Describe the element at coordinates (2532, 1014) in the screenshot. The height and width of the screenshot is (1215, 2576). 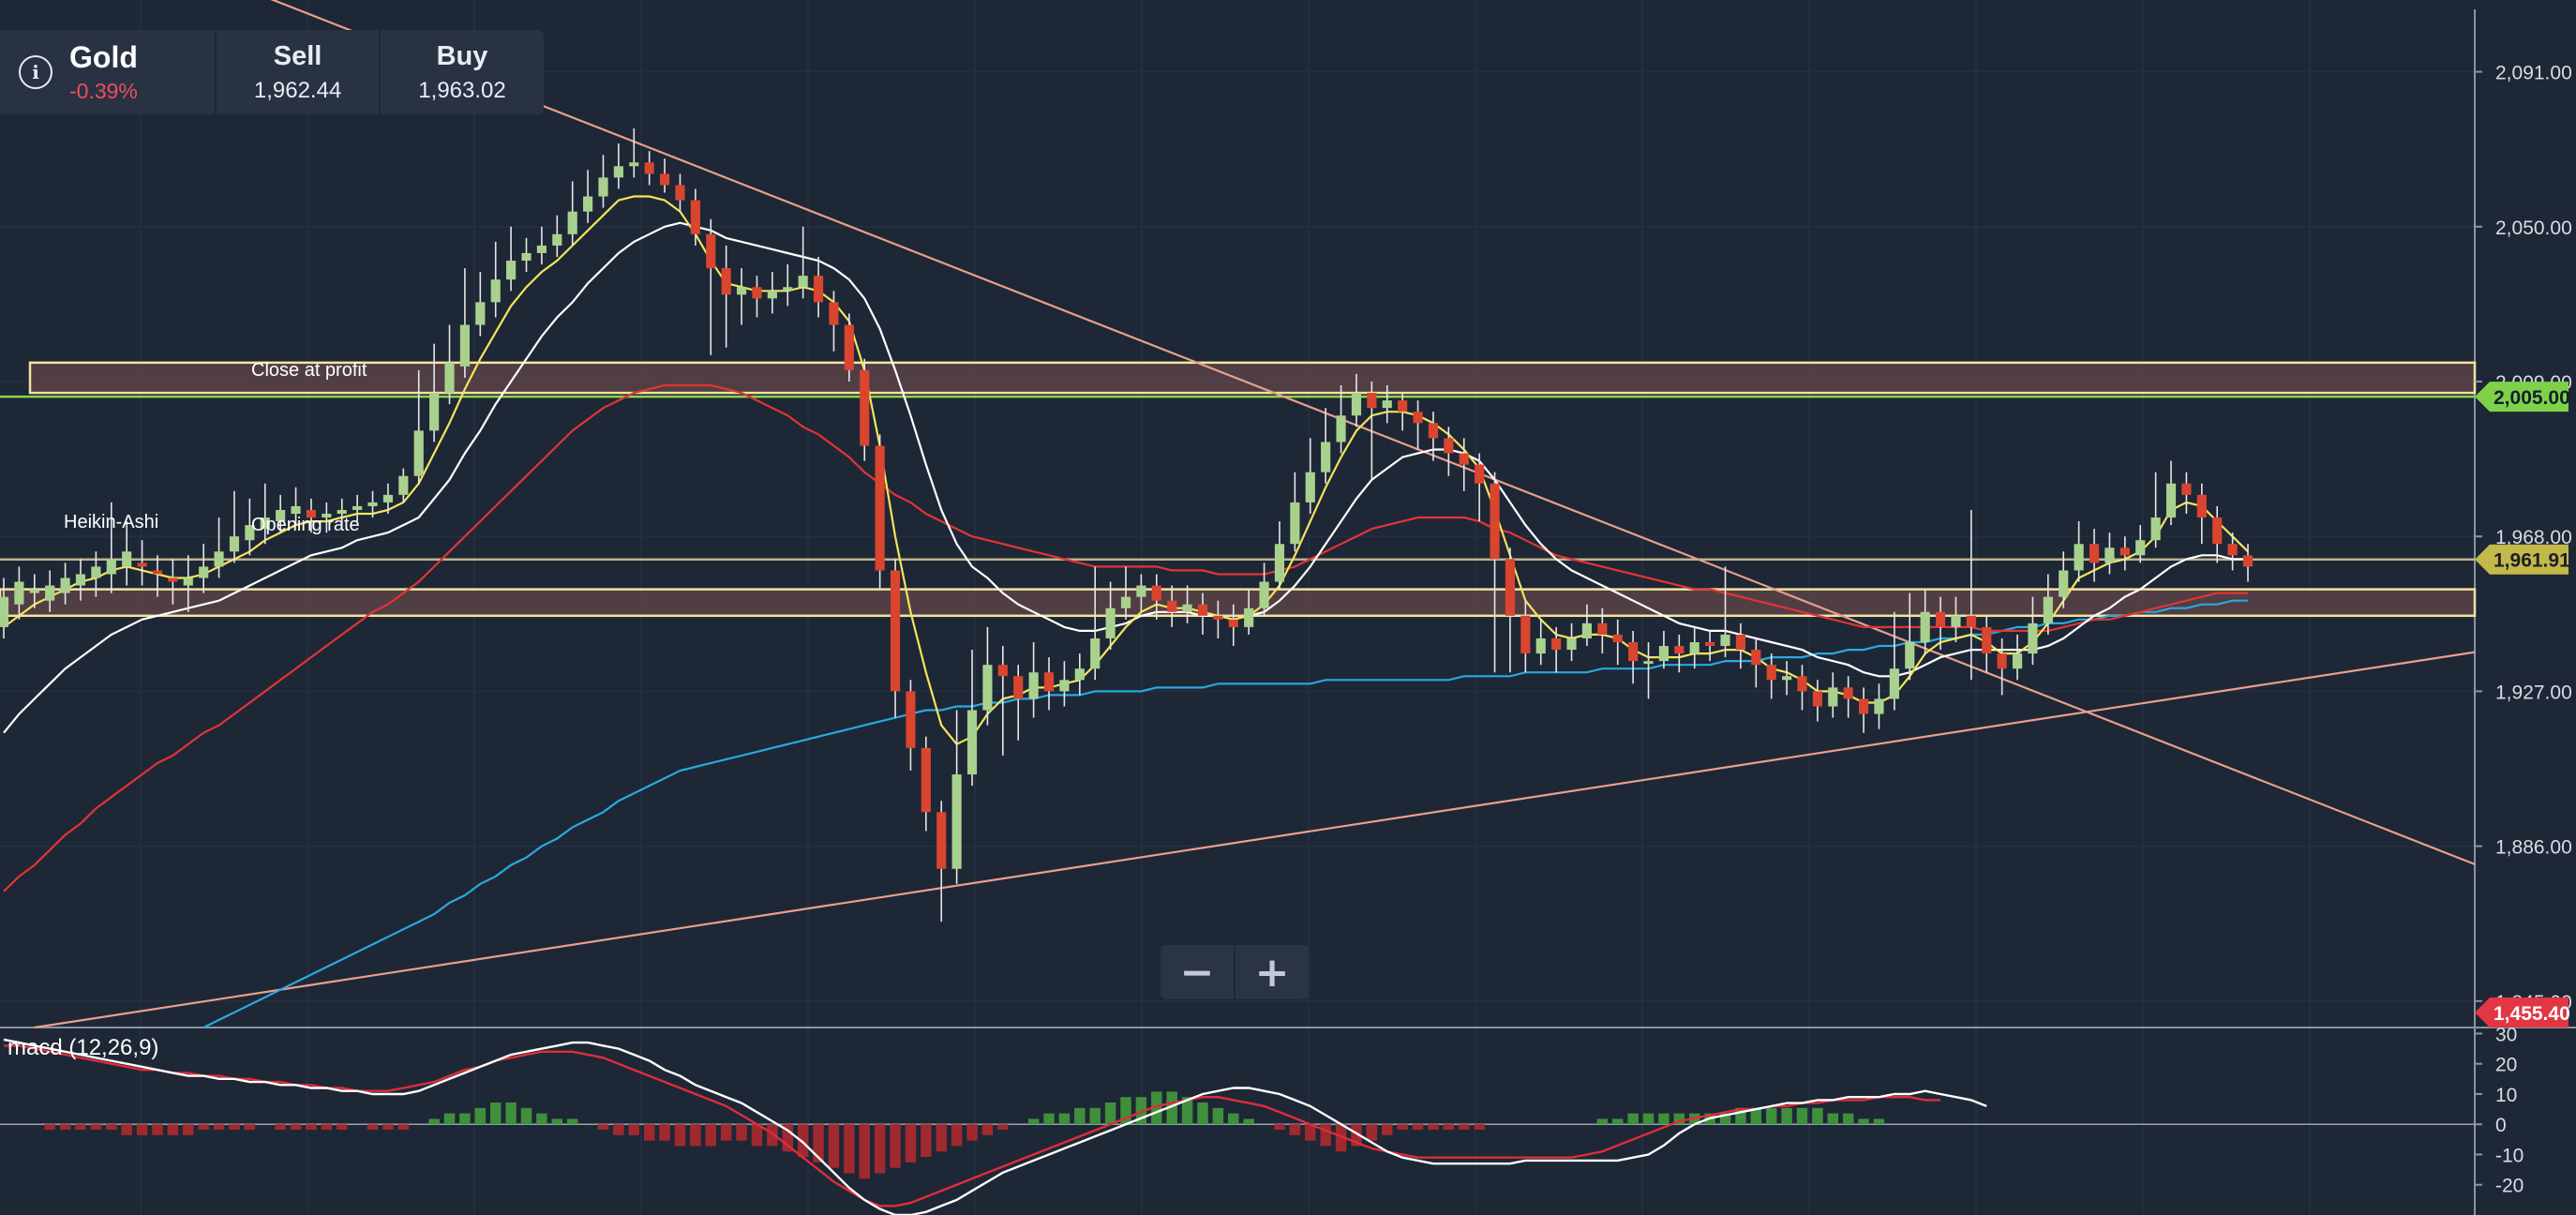
I see `alert-price-tag-text: 1,455.40` at that location.